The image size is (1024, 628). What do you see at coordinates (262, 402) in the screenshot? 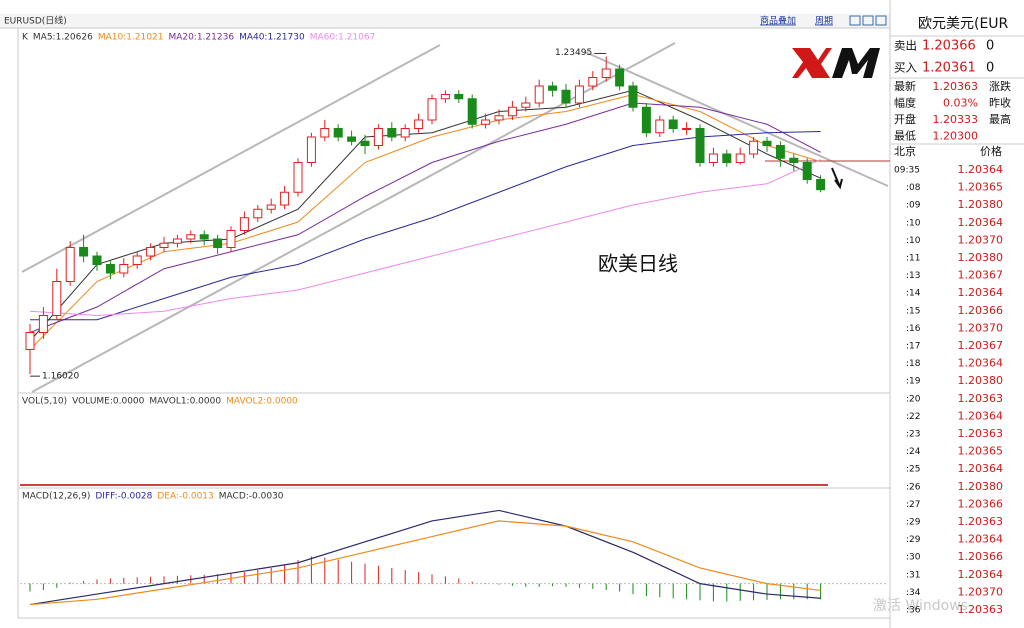
I see `indicator-label: MAVOL2:0.0000` at bounding box center [262, 402].